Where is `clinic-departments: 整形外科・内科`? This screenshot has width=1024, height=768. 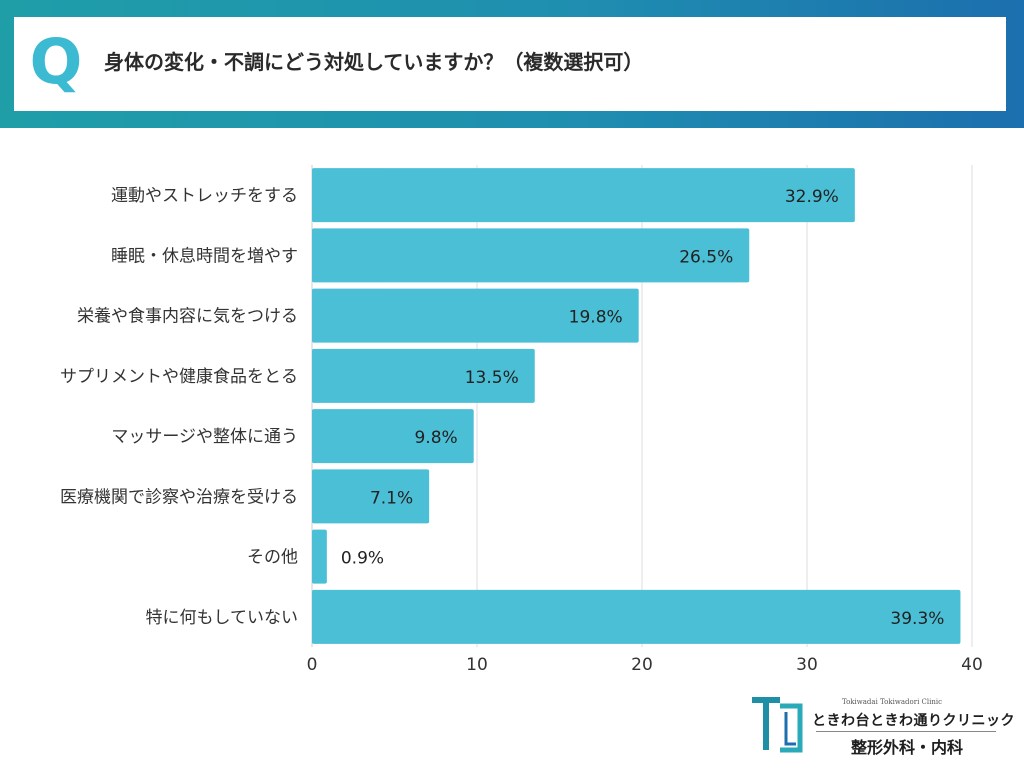 clinic-departments: 整形外科・内科 is located at coordinates (906, 747).